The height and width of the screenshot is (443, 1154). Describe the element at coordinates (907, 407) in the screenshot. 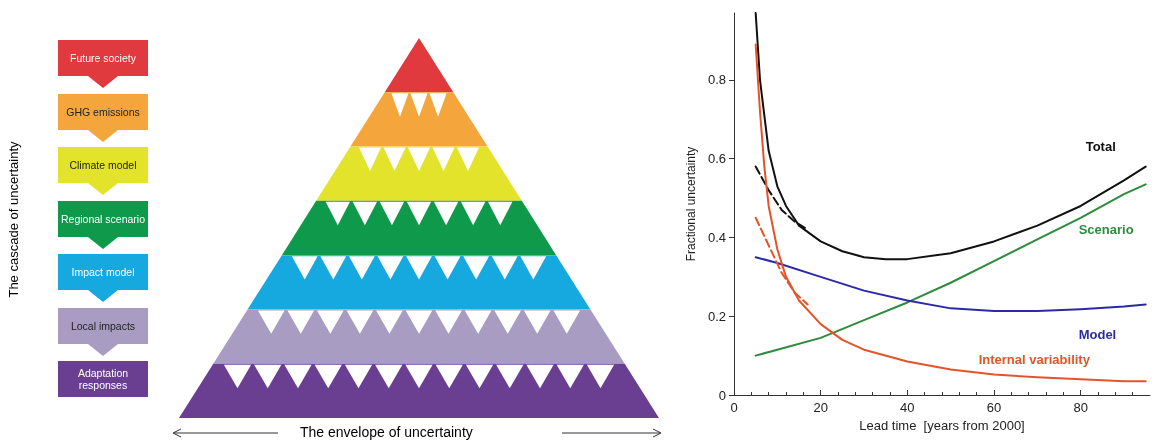

I see `x-tick-label: 40` at that location.